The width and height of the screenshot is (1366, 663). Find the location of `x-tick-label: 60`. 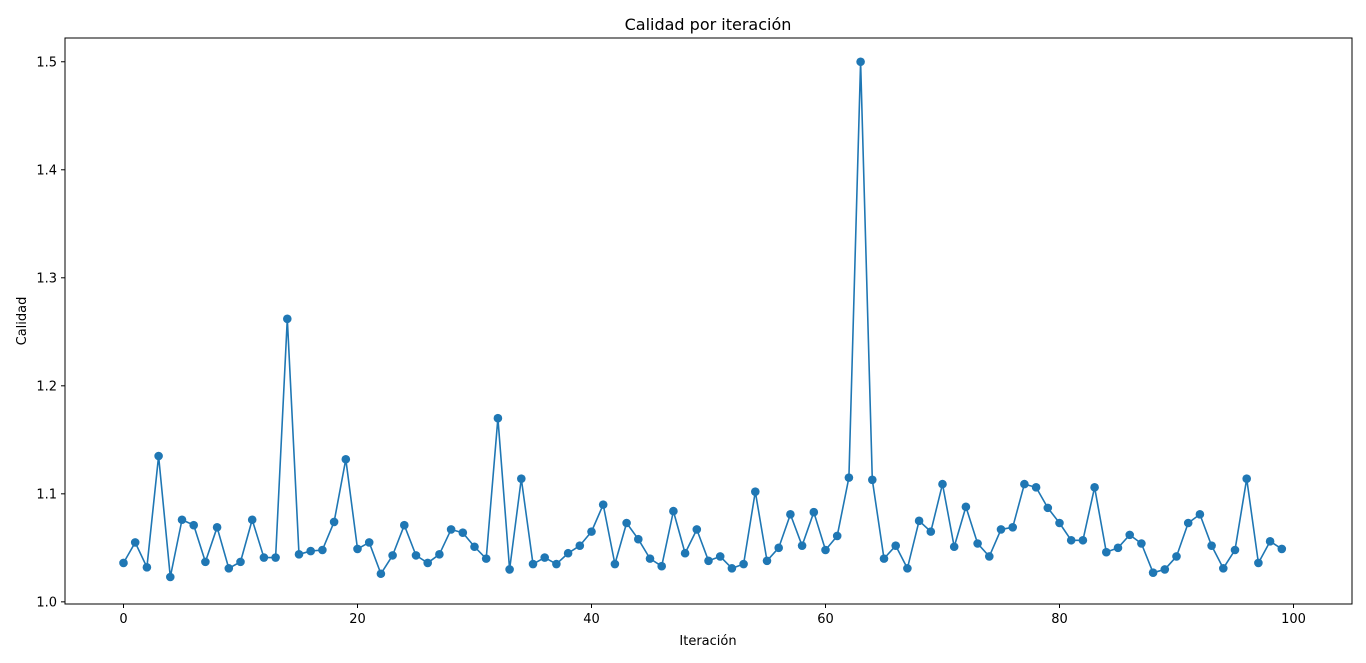

x-tick-label: 60 is located at coordinates (825, 619).